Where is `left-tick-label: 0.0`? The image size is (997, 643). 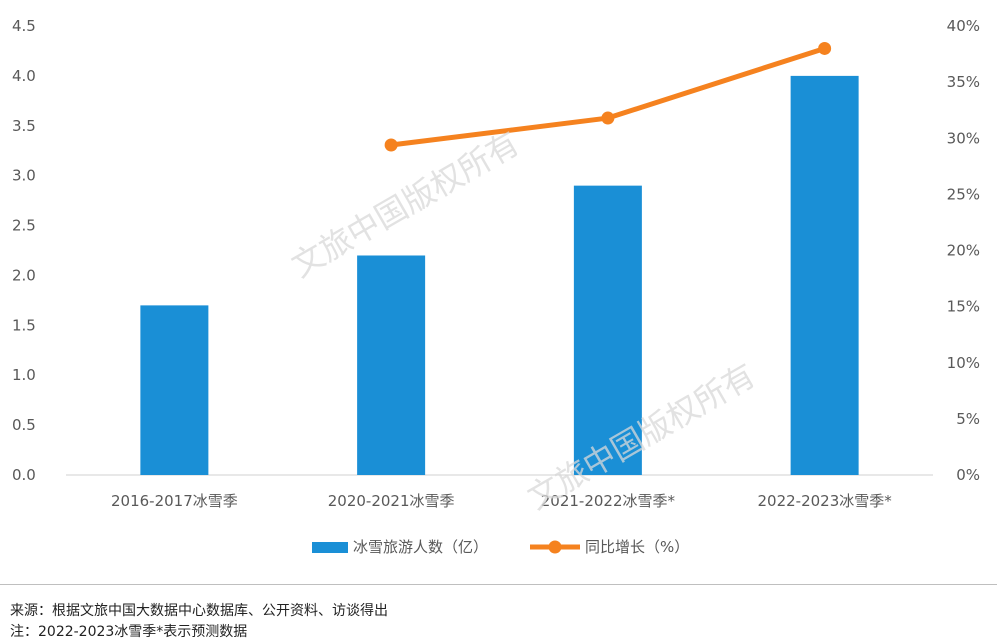
left-tick-label: 0.0 is located at coordinates (24, 475).